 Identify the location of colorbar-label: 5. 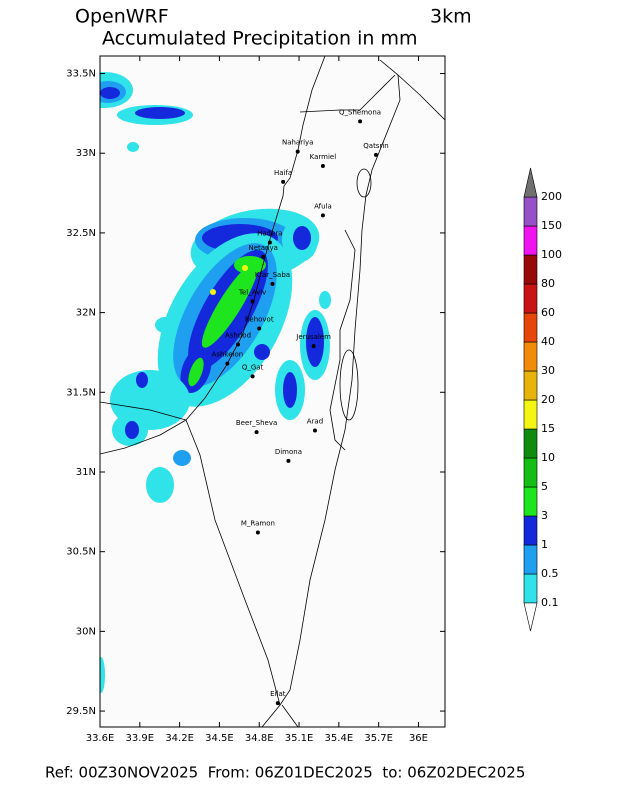
(544, 486).